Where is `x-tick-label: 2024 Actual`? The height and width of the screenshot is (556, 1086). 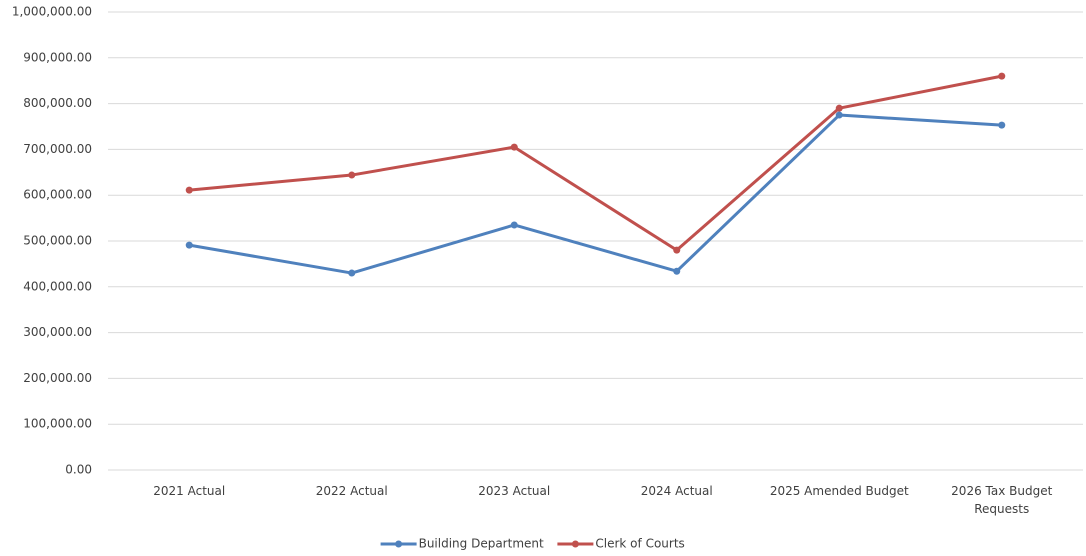 x-tick-label: 2024 Actual is located at coordinates (676, 491).